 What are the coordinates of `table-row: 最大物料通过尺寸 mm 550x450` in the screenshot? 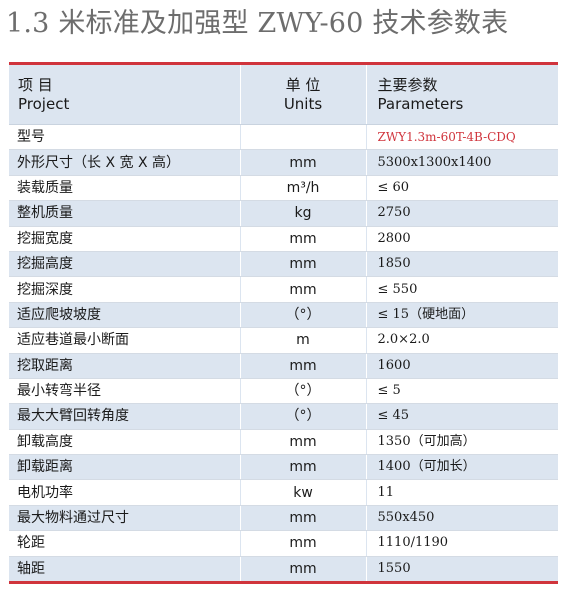 It's located at (283, 518).